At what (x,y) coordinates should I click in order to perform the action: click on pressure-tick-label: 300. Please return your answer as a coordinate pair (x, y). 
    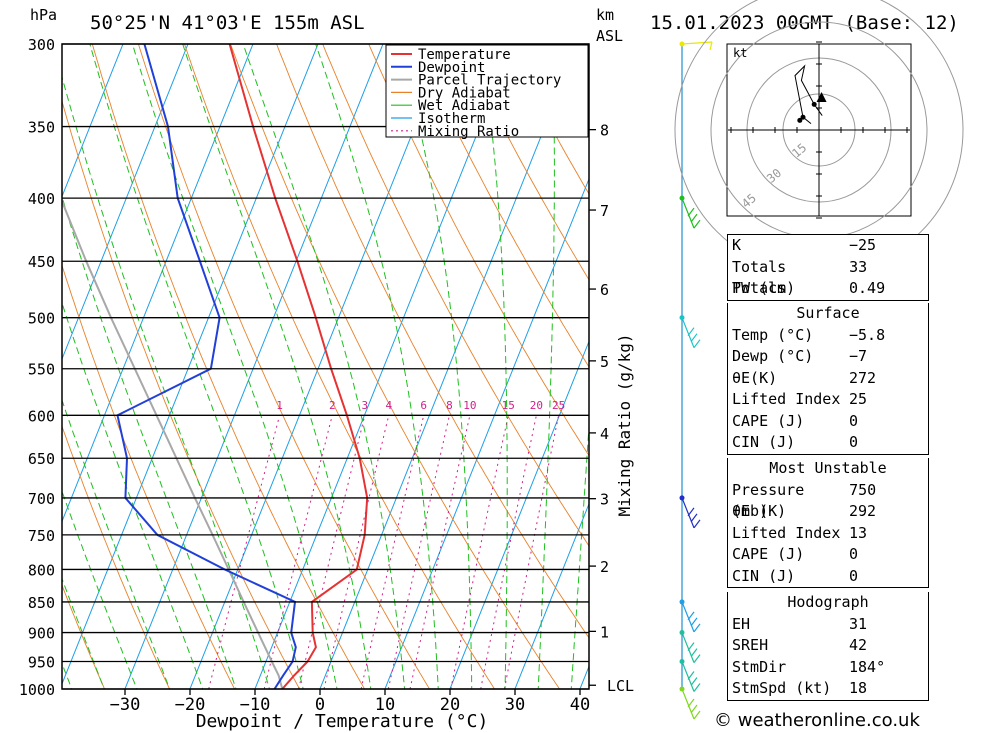
    Looking at the image, I should click on (41, 45).